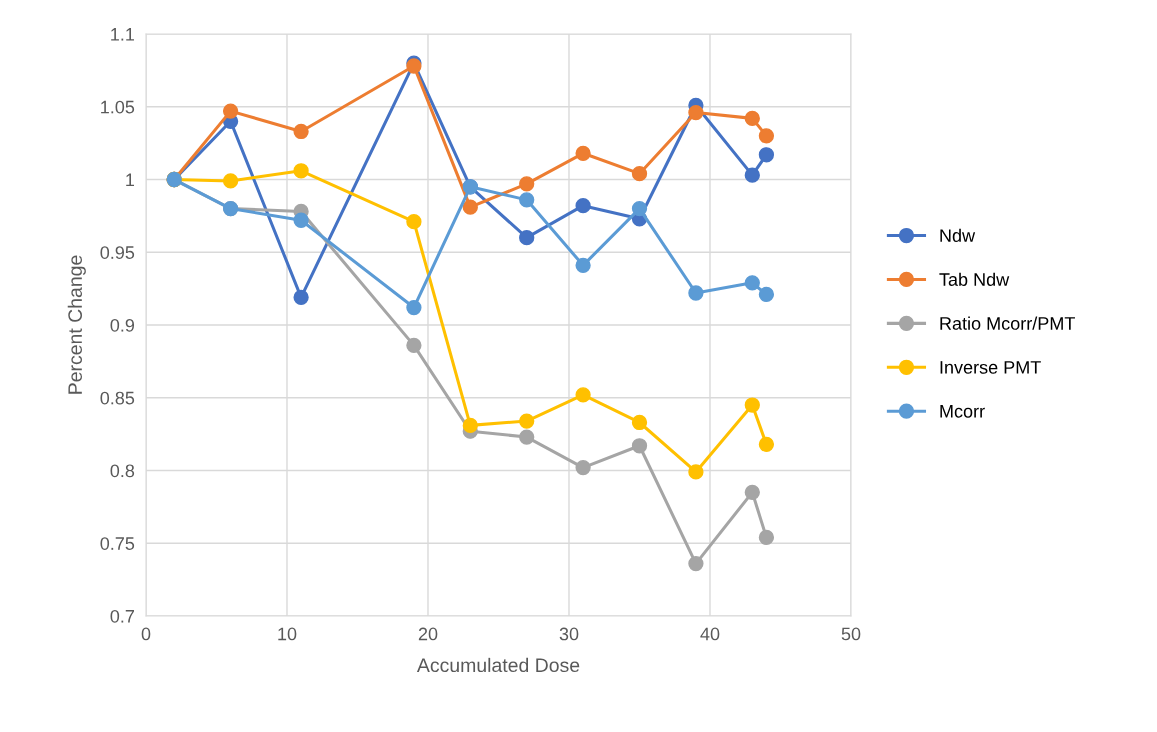 This screenshot has width=1157, height=732. I want to click on y-tick-label: 0.7, so click(122, 616).